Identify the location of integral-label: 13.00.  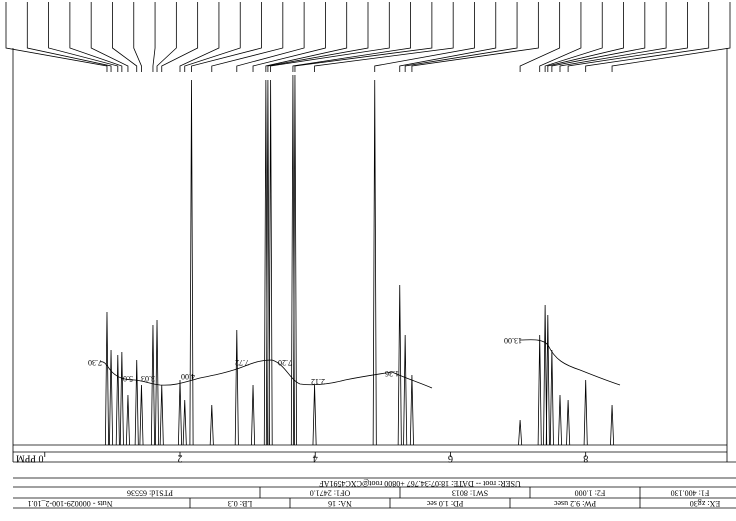
(513, 340).